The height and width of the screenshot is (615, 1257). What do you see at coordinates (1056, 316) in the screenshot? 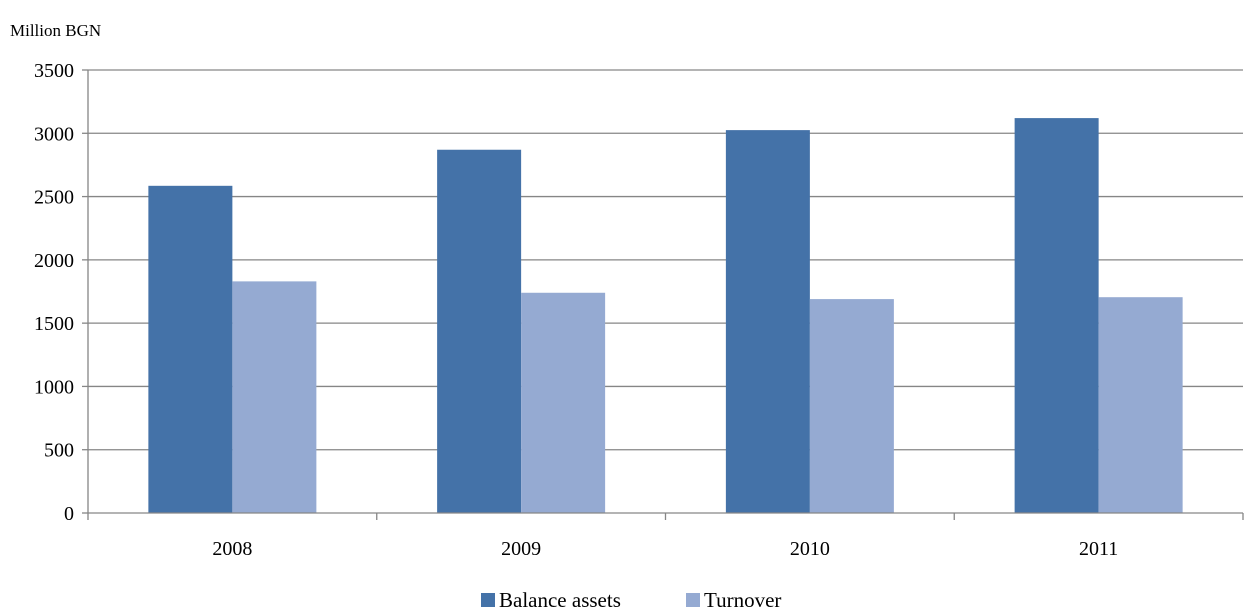
I see `bar-balance-assets-2011` at bounding box center [1056, 316].